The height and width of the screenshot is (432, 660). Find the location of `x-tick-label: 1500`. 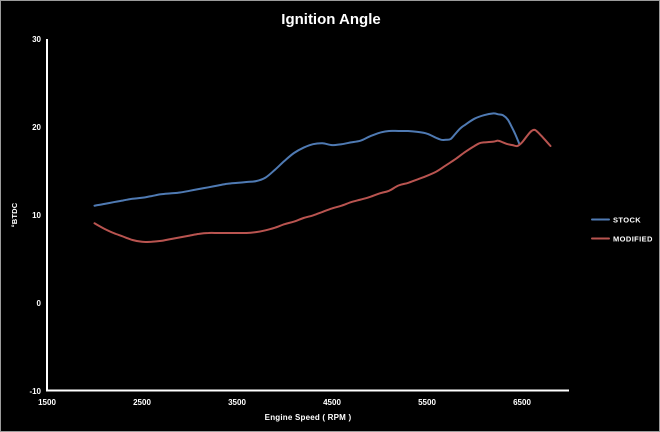

x-tick-label: 1500 is located at coordinates (47, 402).